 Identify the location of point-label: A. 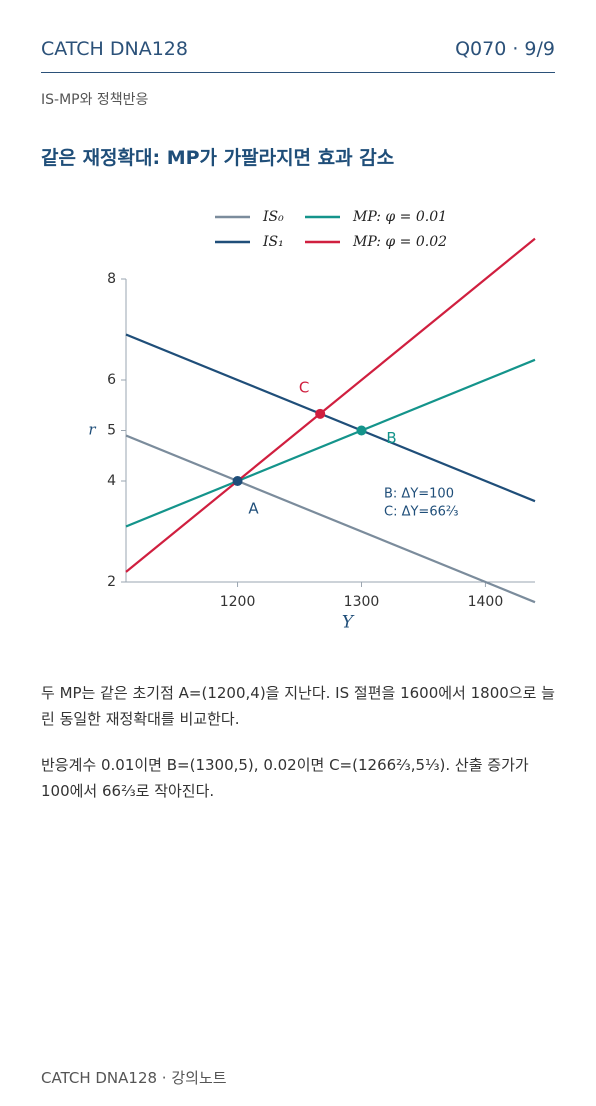
(253, 509).